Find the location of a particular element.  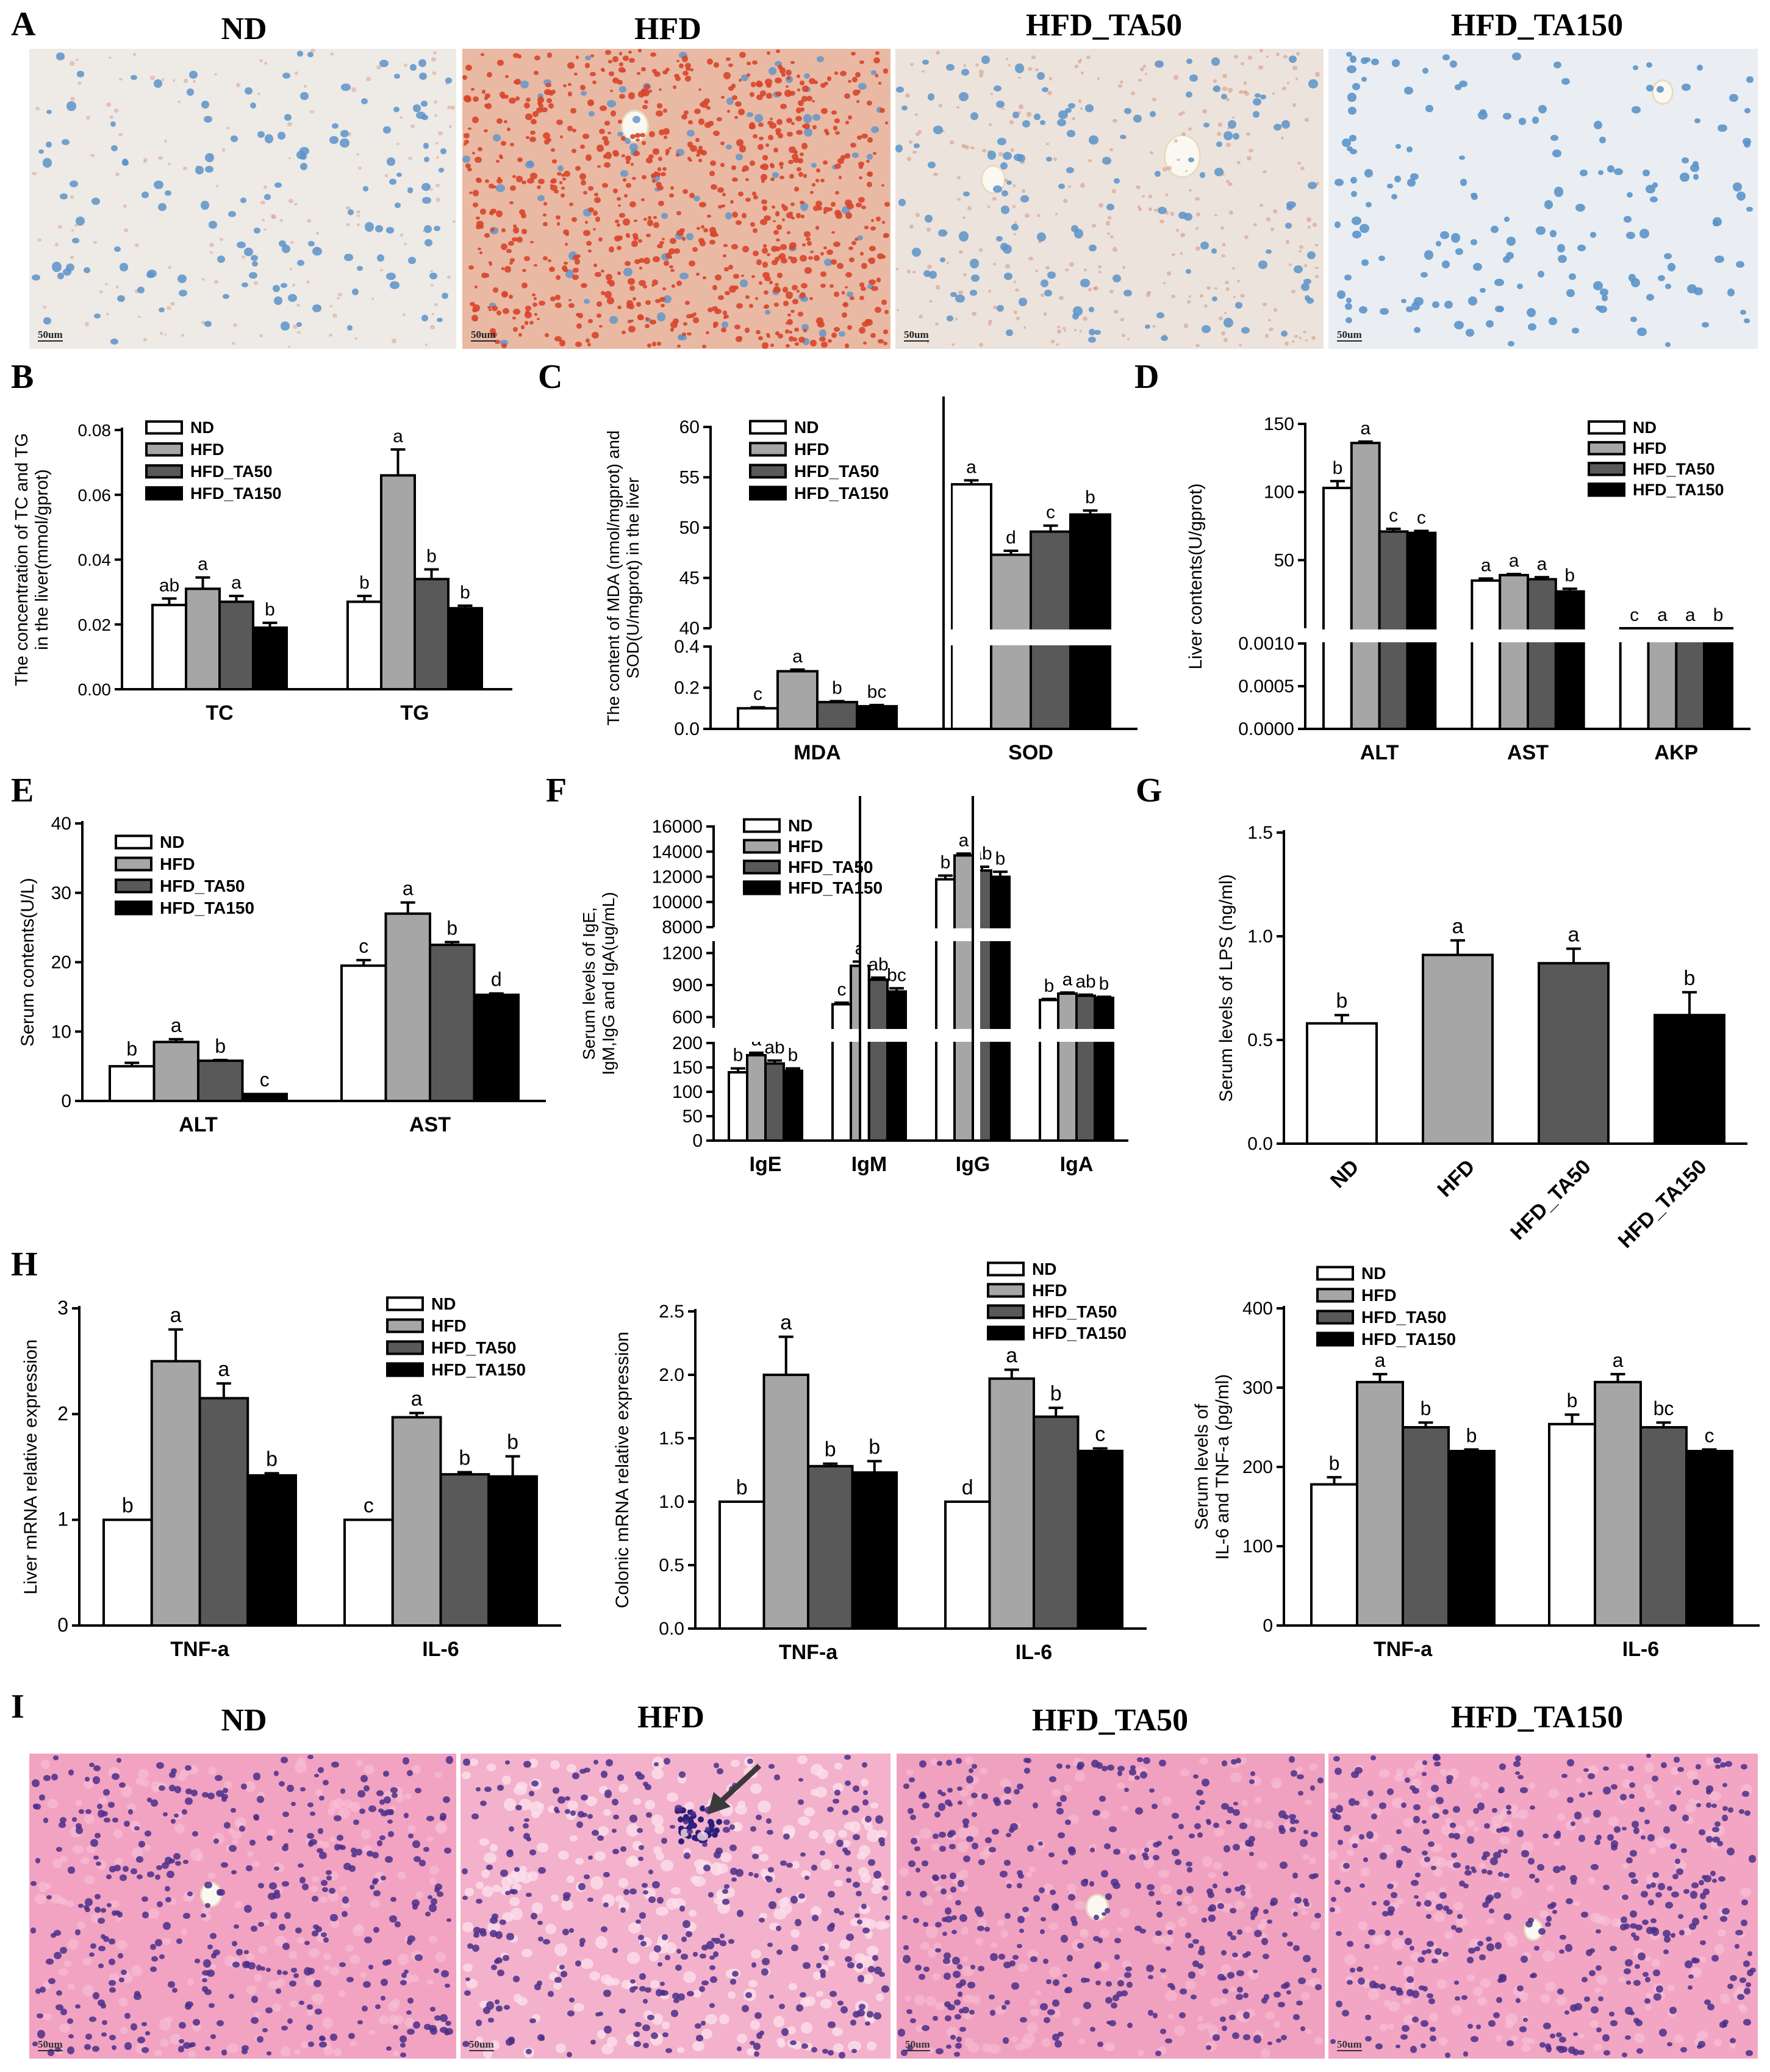

inflammatory-cell is located at coordinates (683, 1810).